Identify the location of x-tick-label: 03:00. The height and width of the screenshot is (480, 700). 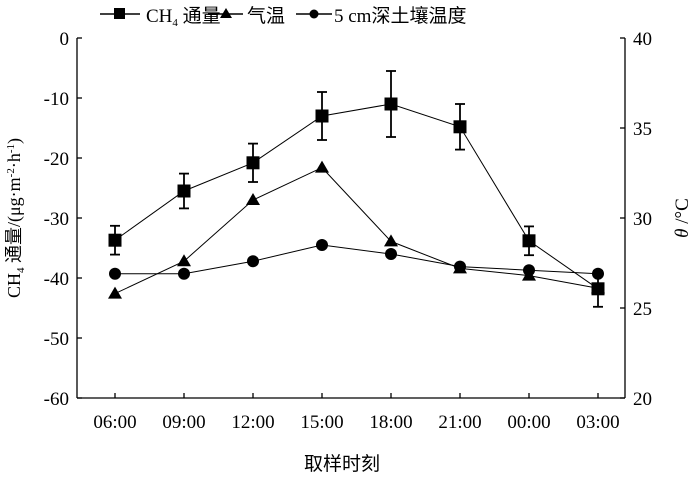
(597, 422).